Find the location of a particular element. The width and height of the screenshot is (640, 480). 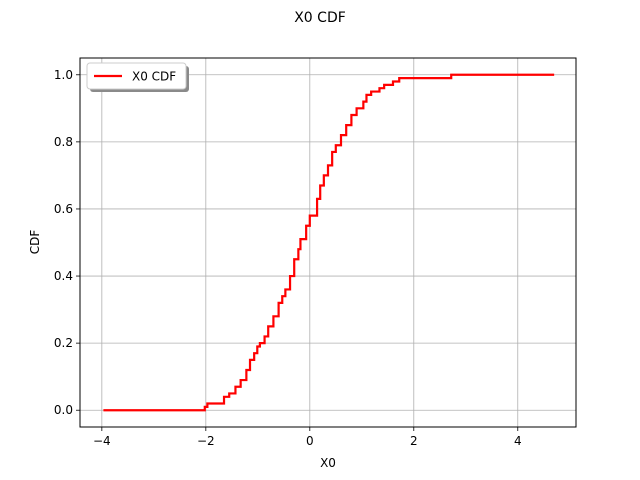

y-axis-ticks: 0.0 0.2 0.4 0.6 0.8 1.0 is located at coordinates (67, 242).